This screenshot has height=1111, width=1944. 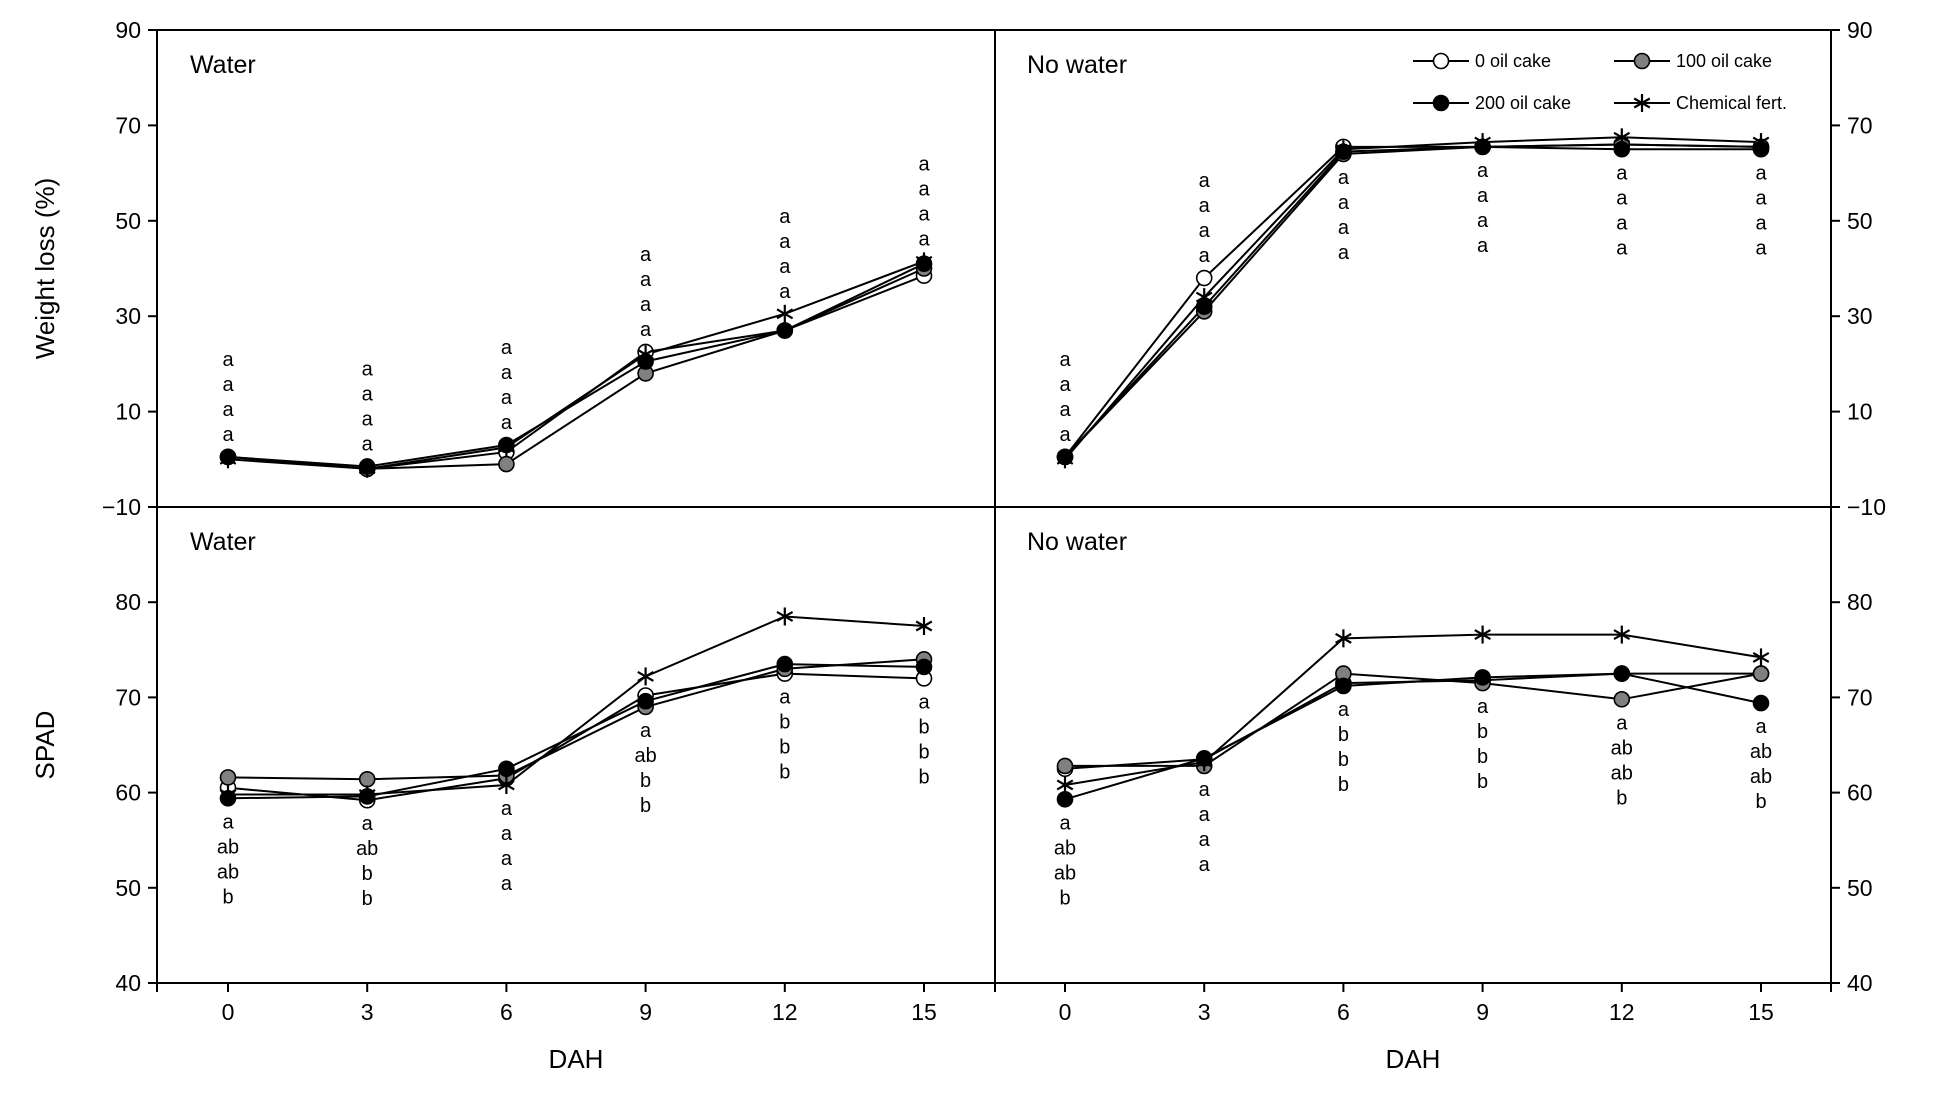 What do you see at coordinates (45, 269) in the screenshot?
I see `y-axis-title: Weight loss (%)` at bounding box center [45, 269].